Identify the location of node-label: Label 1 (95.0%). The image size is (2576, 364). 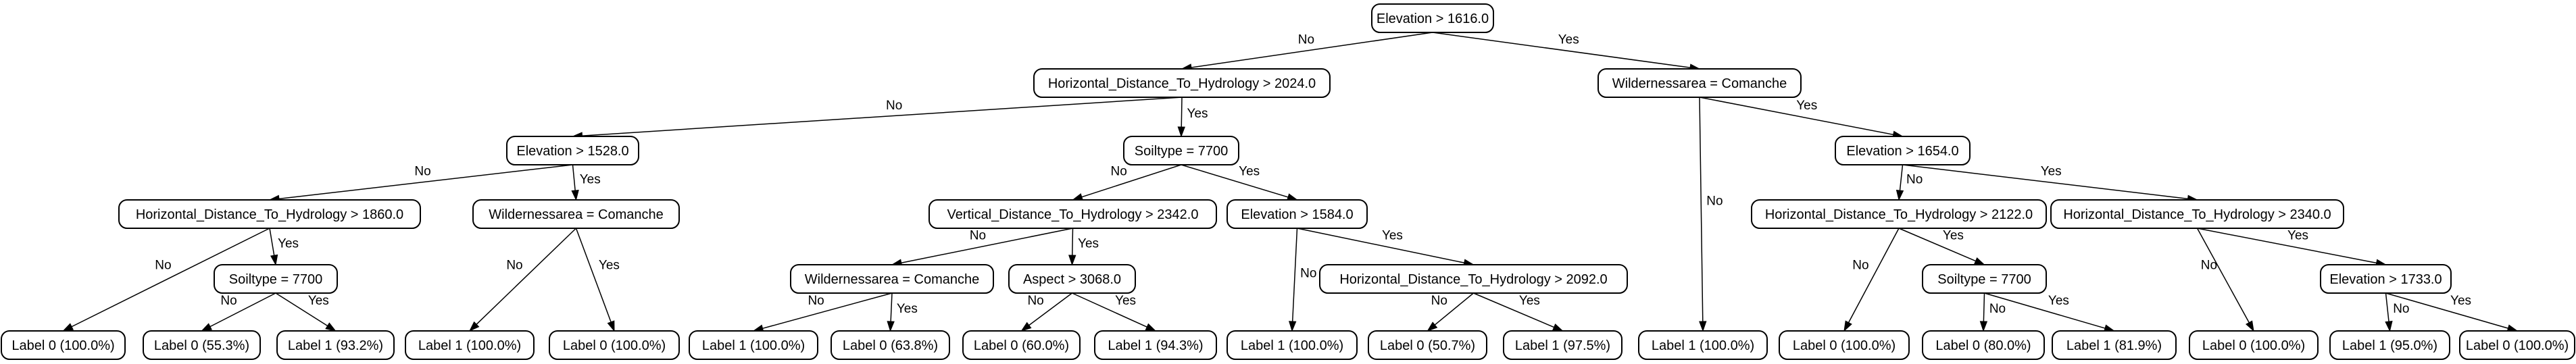
(2389, 345).